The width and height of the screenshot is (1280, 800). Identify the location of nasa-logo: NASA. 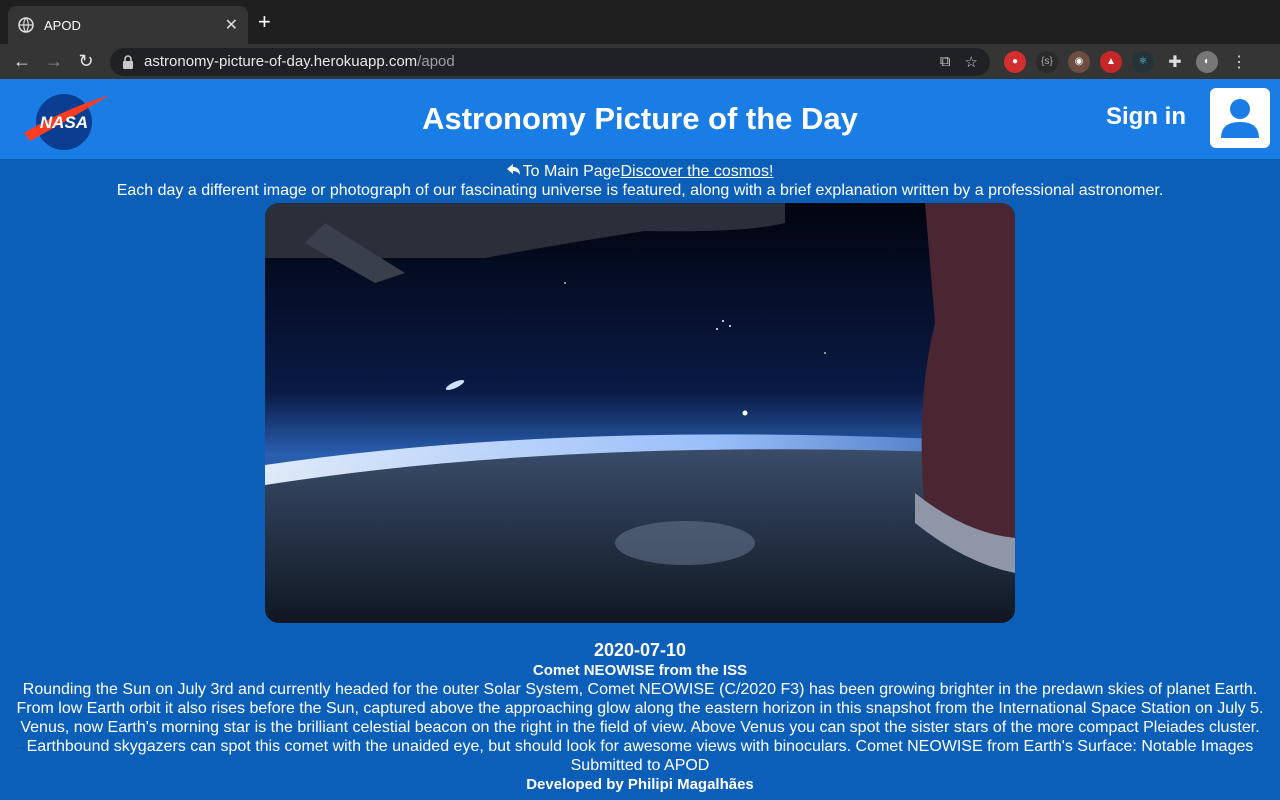
(66, 120).